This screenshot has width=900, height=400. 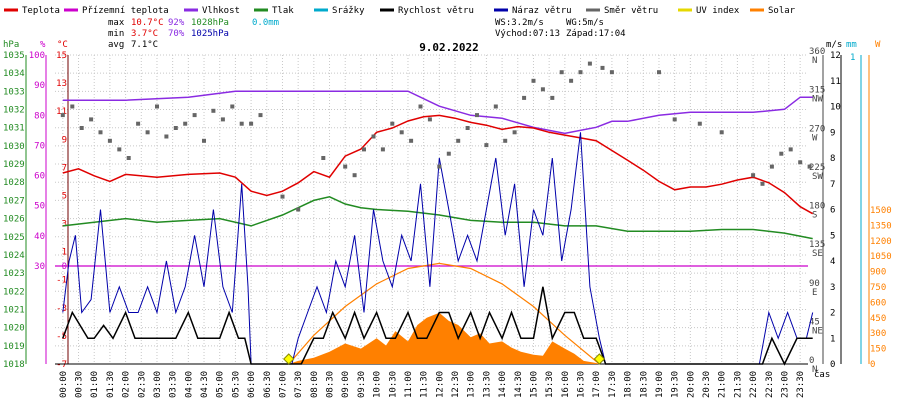 What do you see at coordinates (527, 34) in the screenshot?
I see `stats-sunrise: Východ:07:13` at bounding box center [527, 34].